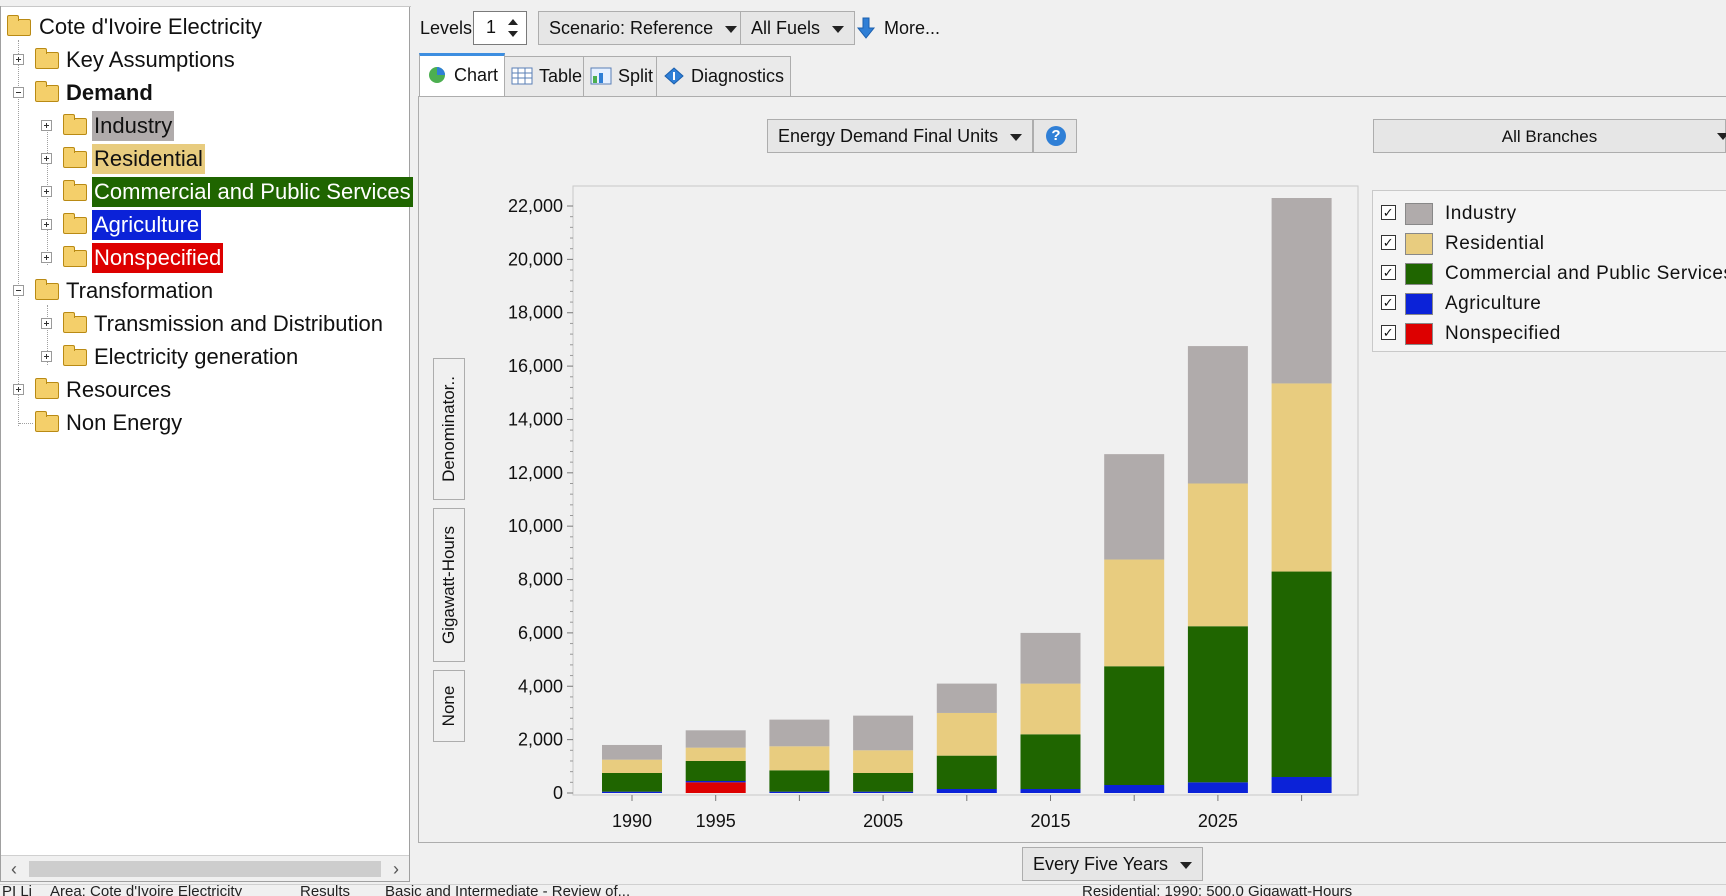 The height and width of the screenshot is (896, 1726). I want to click on tree-item-label: Non Energy, so click(124, 422).